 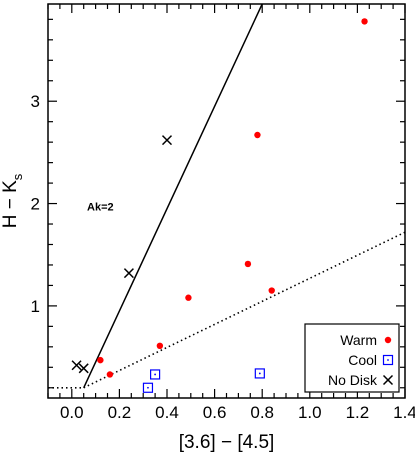 I want to click on legend-label-no-disk: No Disk, so click(x=353, y=380).